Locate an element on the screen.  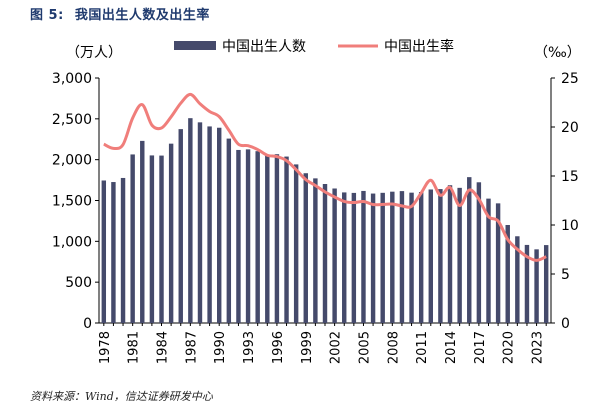
bar-1985 is located at coordinates (171, 233).